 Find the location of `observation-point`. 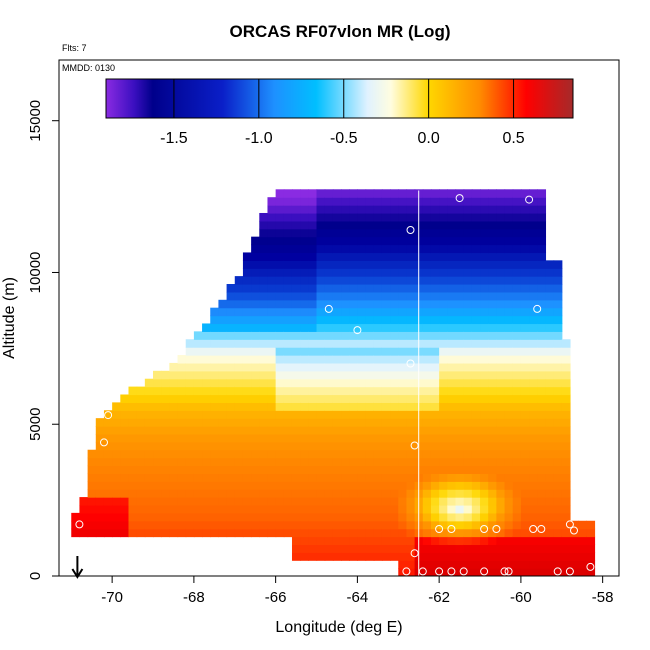

observation-point is located at coordinates (484, 571).